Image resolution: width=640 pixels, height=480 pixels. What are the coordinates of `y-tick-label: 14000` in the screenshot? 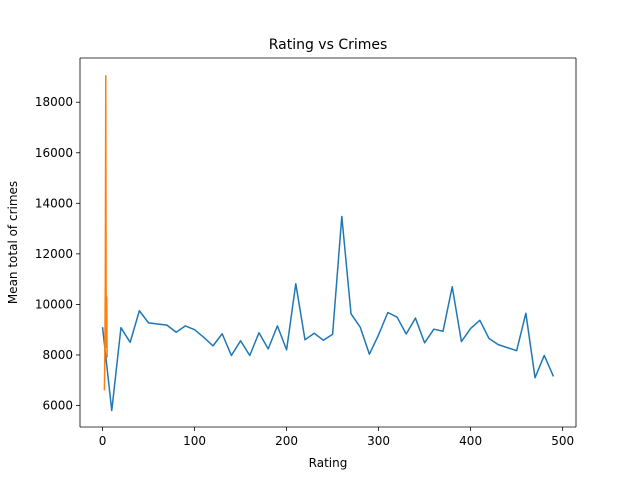 It's located at (54, 203).